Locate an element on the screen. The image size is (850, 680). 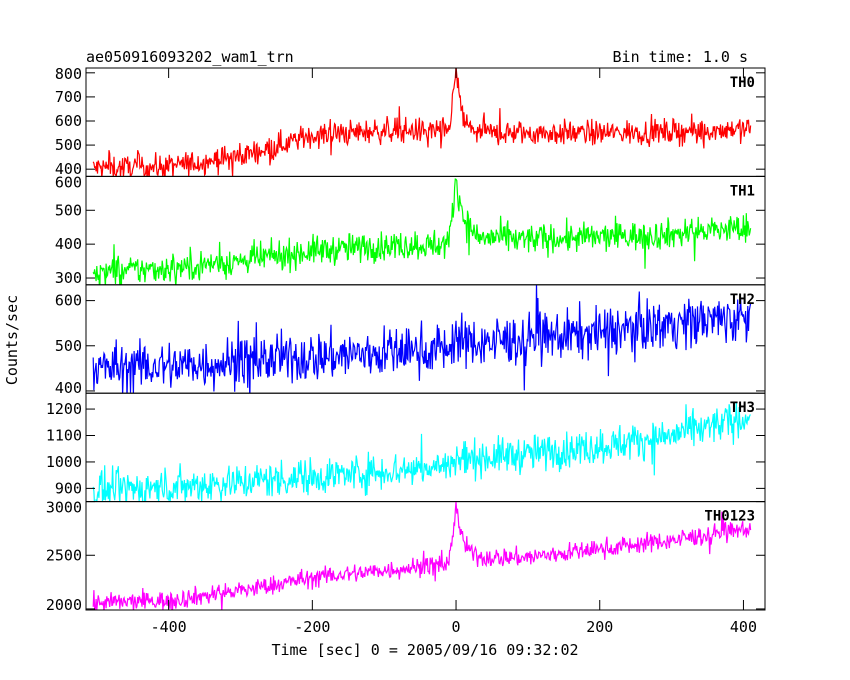
y-tick-label: 800 is located at coordinates (68, 74).